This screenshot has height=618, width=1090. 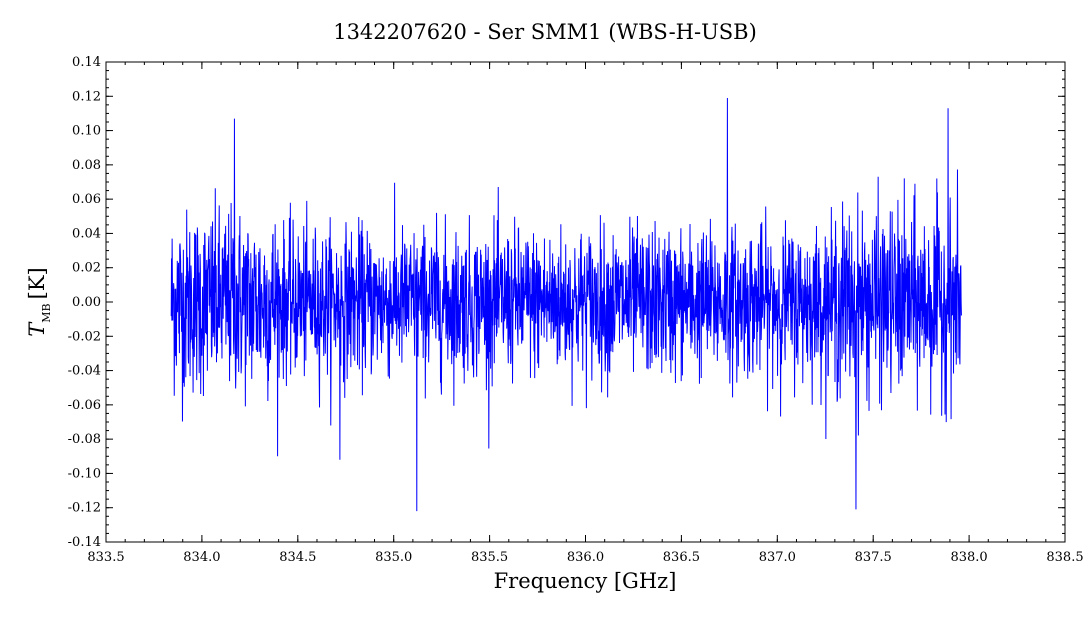 What do you see at coordinates (393, 557) in the screenshot?
I see `x-tick-label: 835.0` at bounding box center [393, 557].